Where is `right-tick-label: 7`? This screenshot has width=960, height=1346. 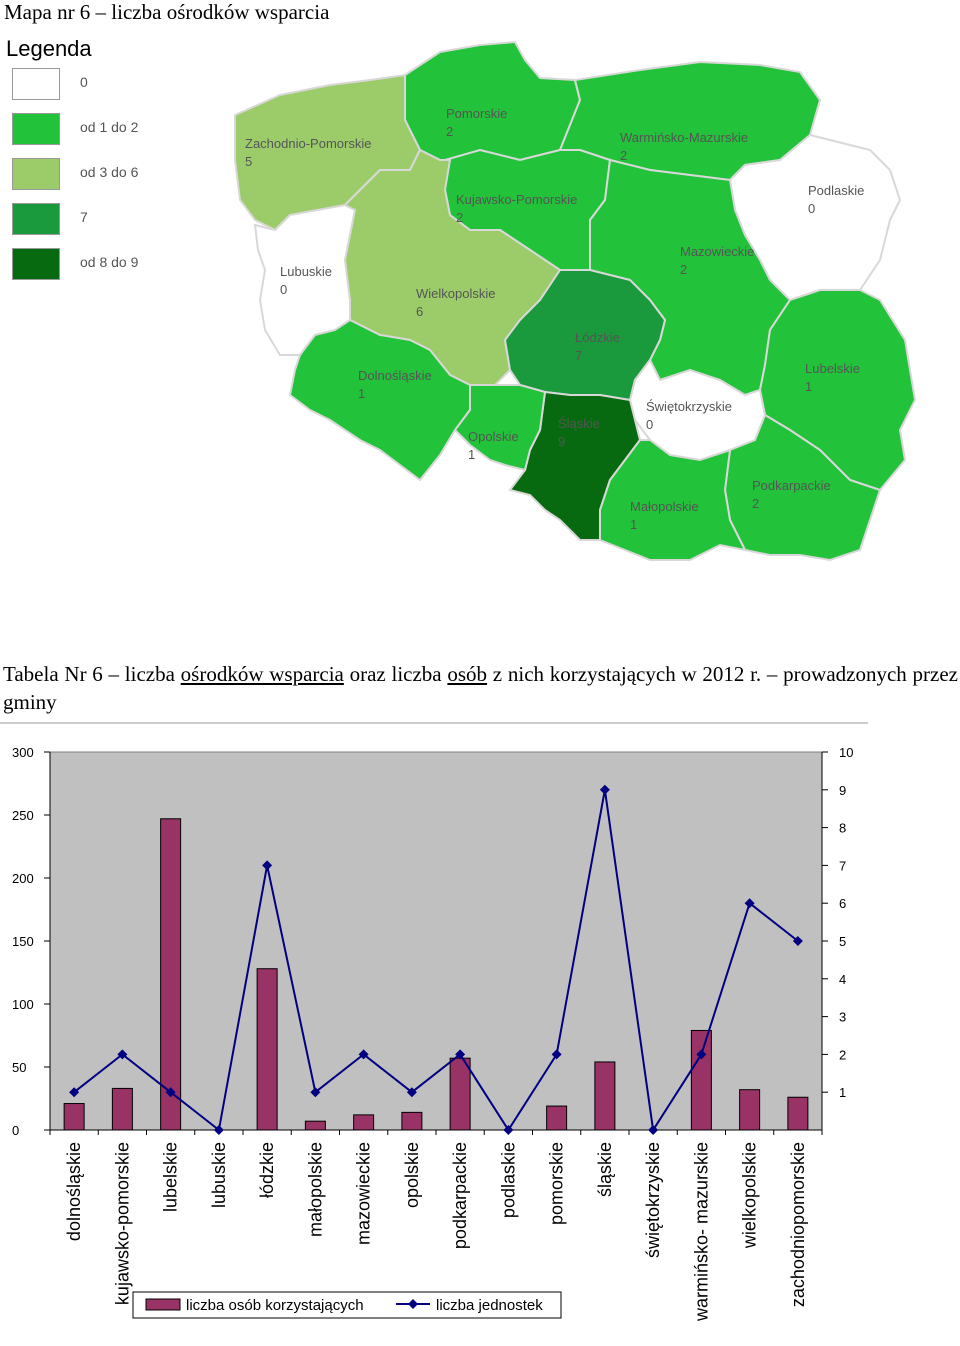 right-tick-label: 7 is located at coordinates (842, 865).